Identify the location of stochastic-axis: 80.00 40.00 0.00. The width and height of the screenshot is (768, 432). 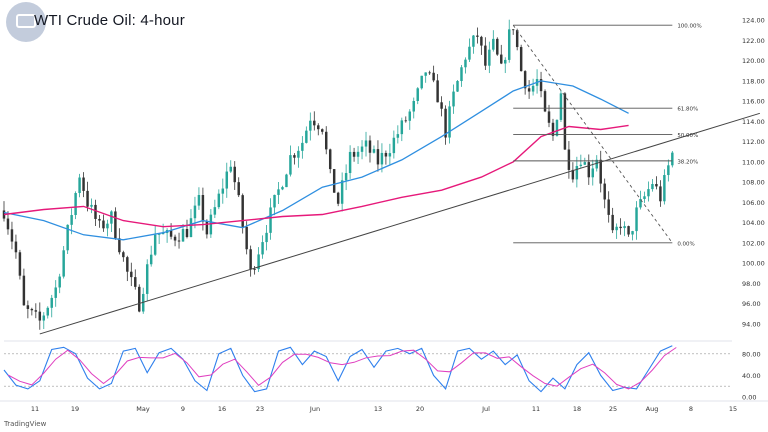
(751, 375).